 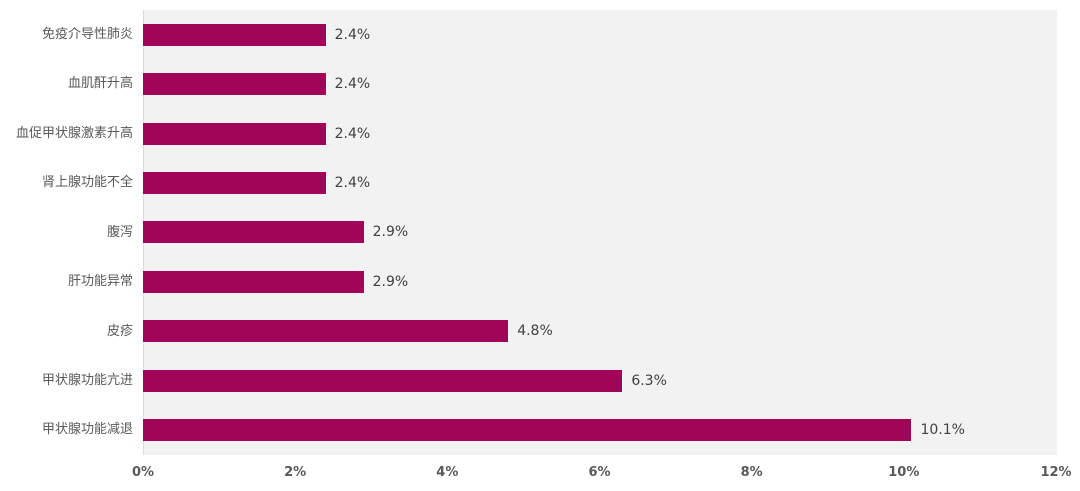 I want to click on chart-row: 甲状腺功能减退 10.1%, so click(x=528, y=430).